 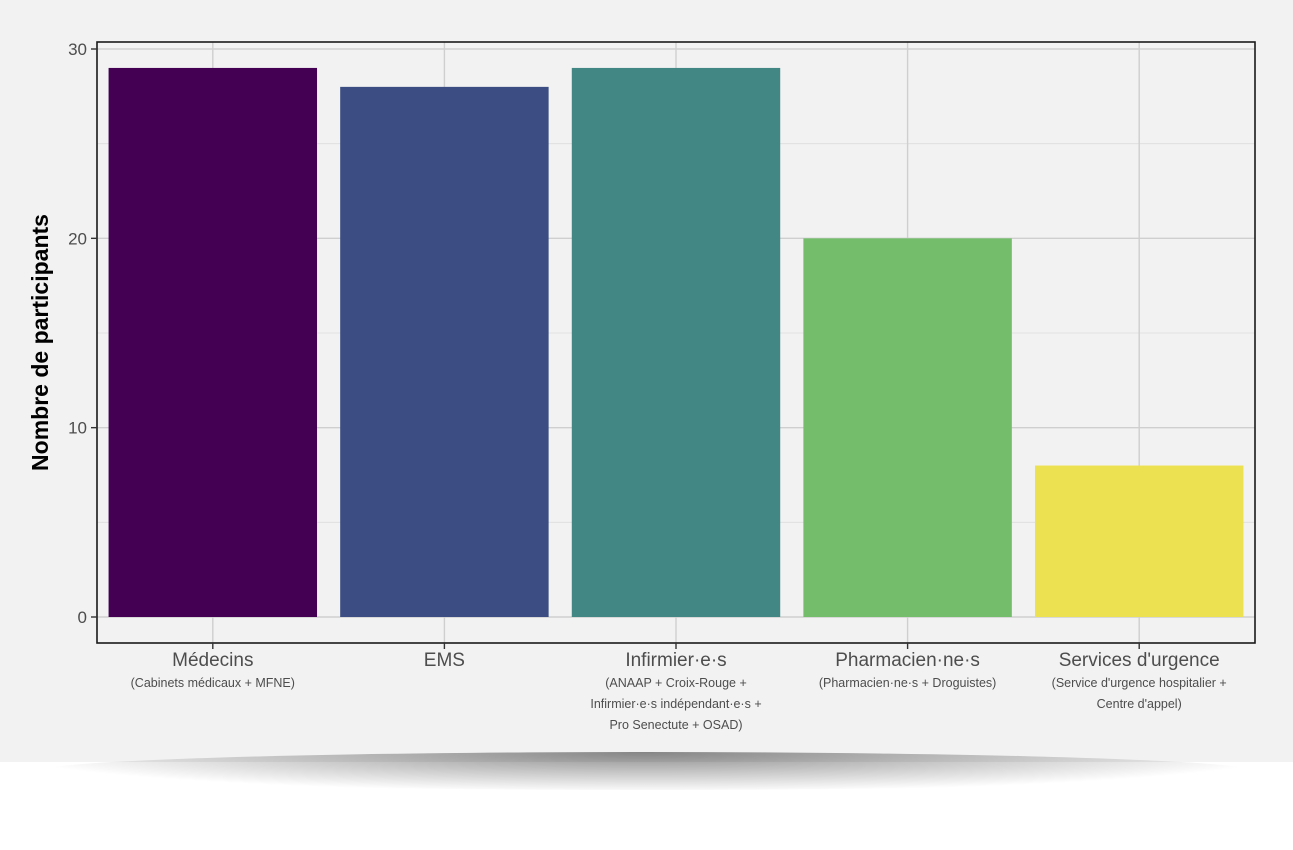 I want to click on x-tick-label: Services d'urgence, so click(x=1139, y=660).